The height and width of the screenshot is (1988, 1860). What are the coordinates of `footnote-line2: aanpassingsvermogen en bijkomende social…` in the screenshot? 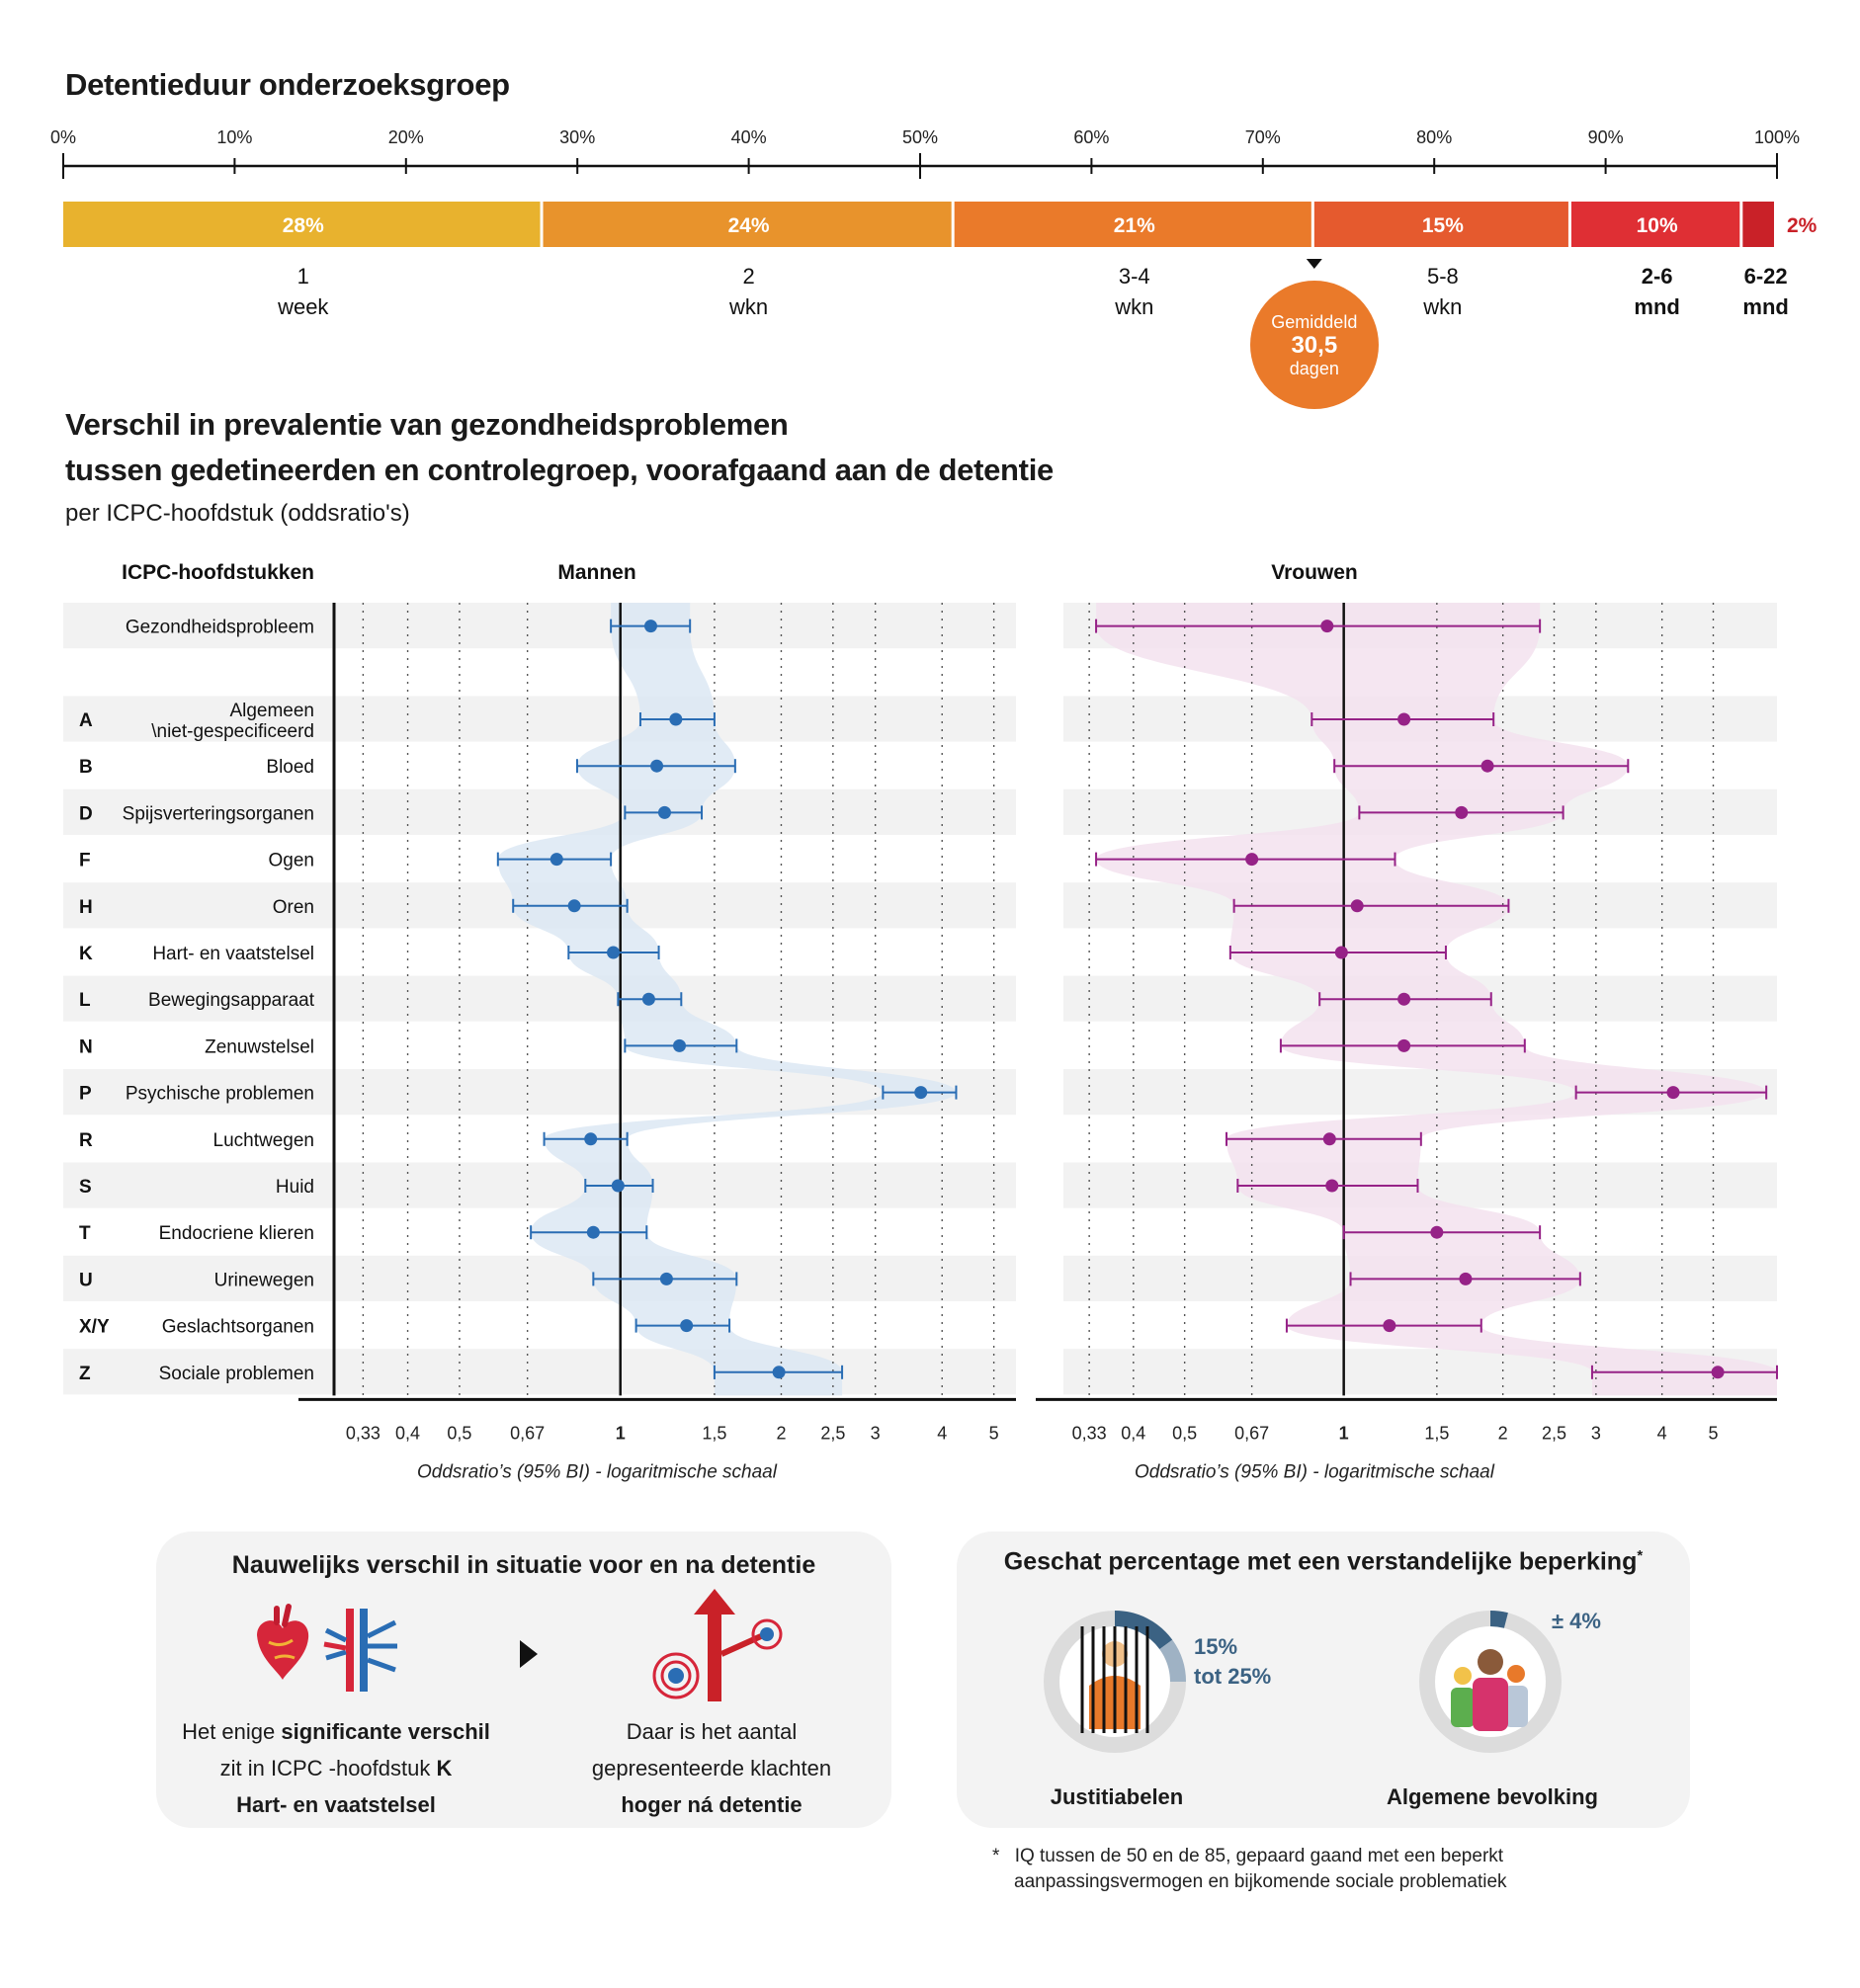 It's located at (1260, 1881).